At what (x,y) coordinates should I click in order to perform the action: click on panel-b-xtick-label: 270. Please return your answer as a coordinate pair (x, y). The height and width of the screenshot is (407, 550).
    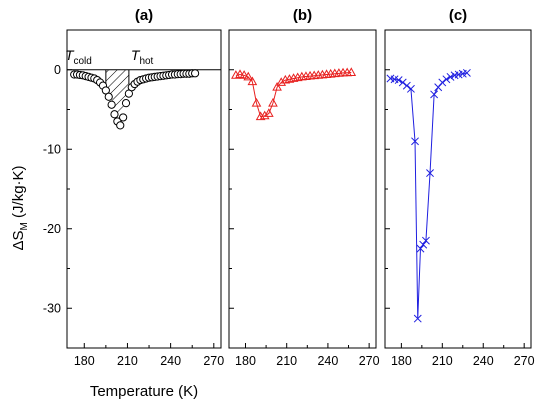
    Looking at the image, I should click on (369, 361).